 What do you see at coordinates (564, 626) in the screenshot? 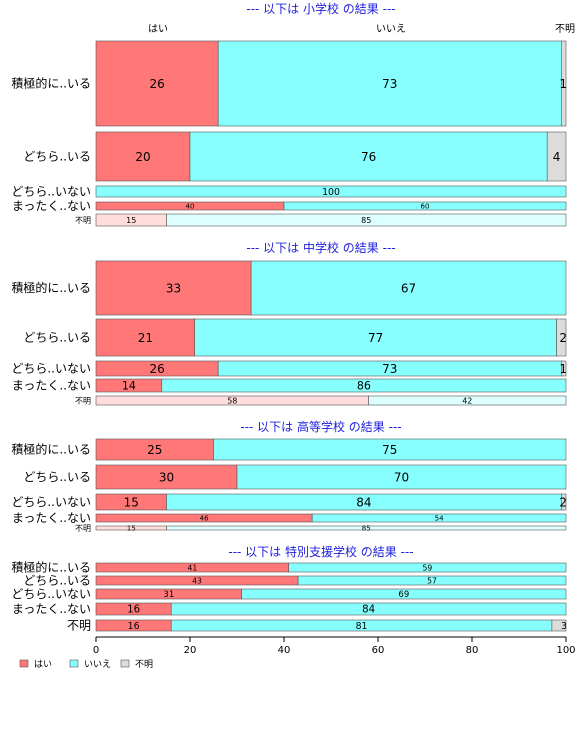
I see `data-label: 3` at bounding box center [564, 626].